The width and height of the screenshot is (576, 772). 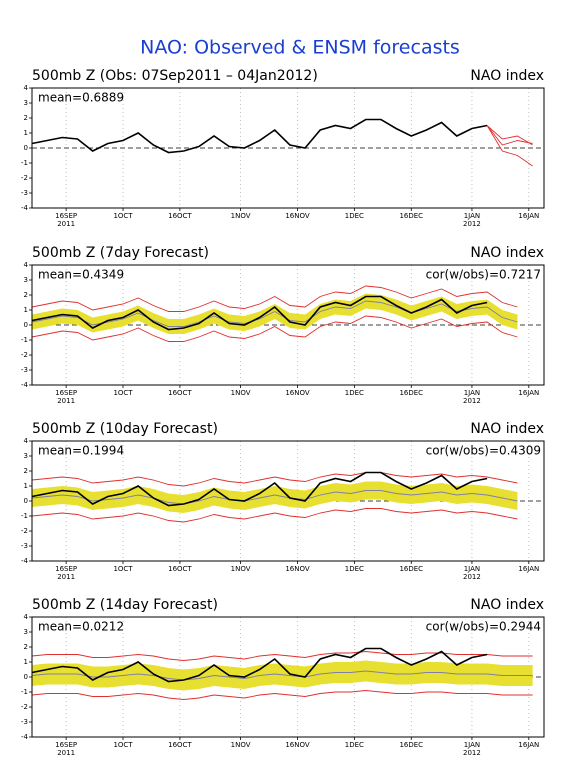 I want to click on annotation: mean=0.0212, so click(x=81, y=627).